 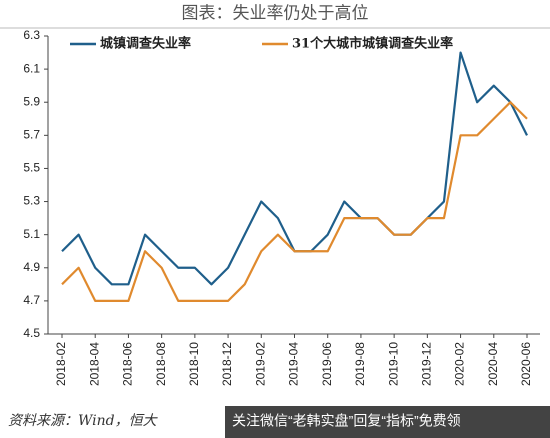 What do you see at coordinates (275, 14) in the screenshot?
I see `chart-title: 图表：失业率仍处于高位` at bounding box center [275, 14].